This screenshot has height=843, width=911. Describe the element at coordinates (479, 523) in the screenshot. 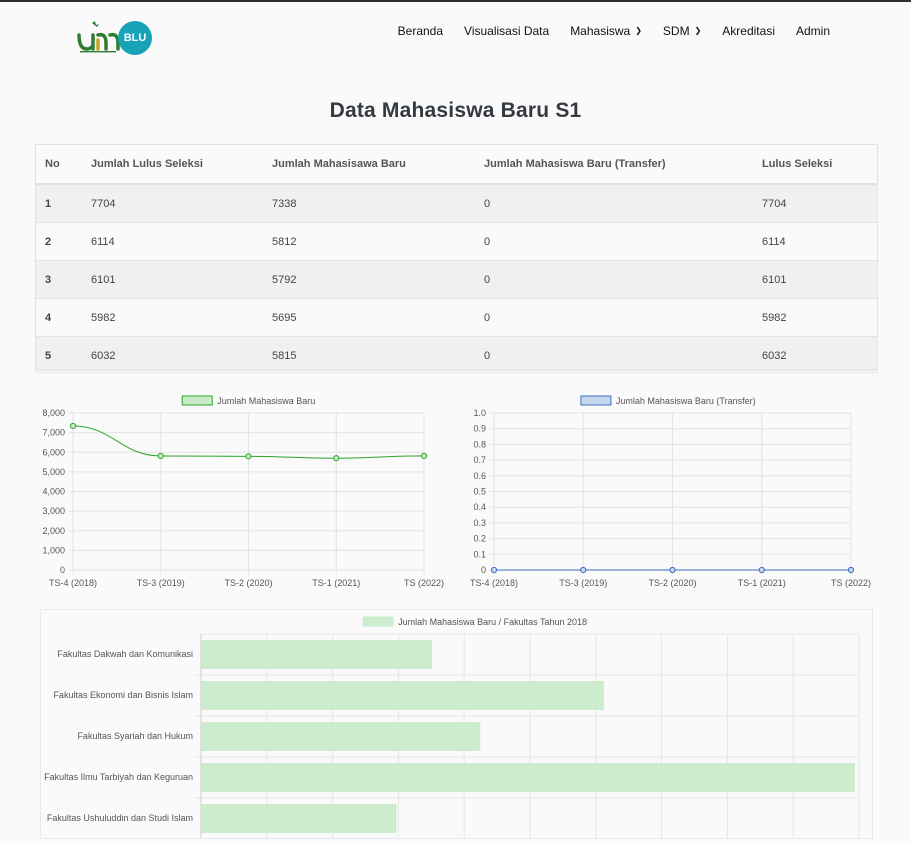

I see `y-tick-label: 0.3` at that location.